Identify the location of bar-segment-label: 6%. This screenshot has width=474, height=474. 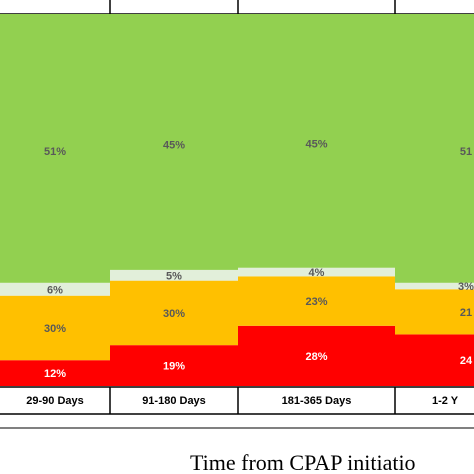
(55, 290).